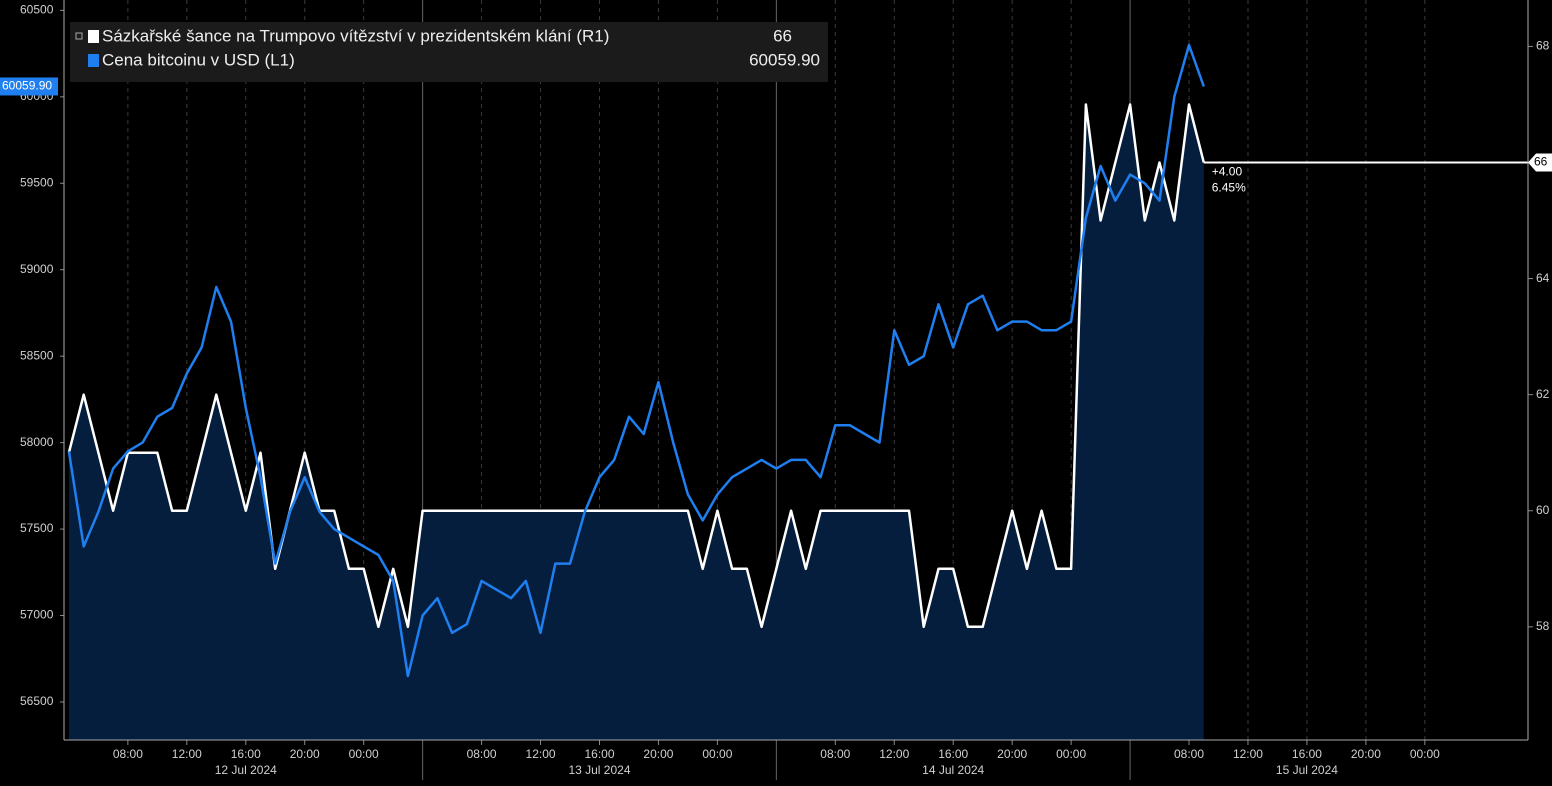  I want to click on y2-tick-label: 58, so click(1543, 626).